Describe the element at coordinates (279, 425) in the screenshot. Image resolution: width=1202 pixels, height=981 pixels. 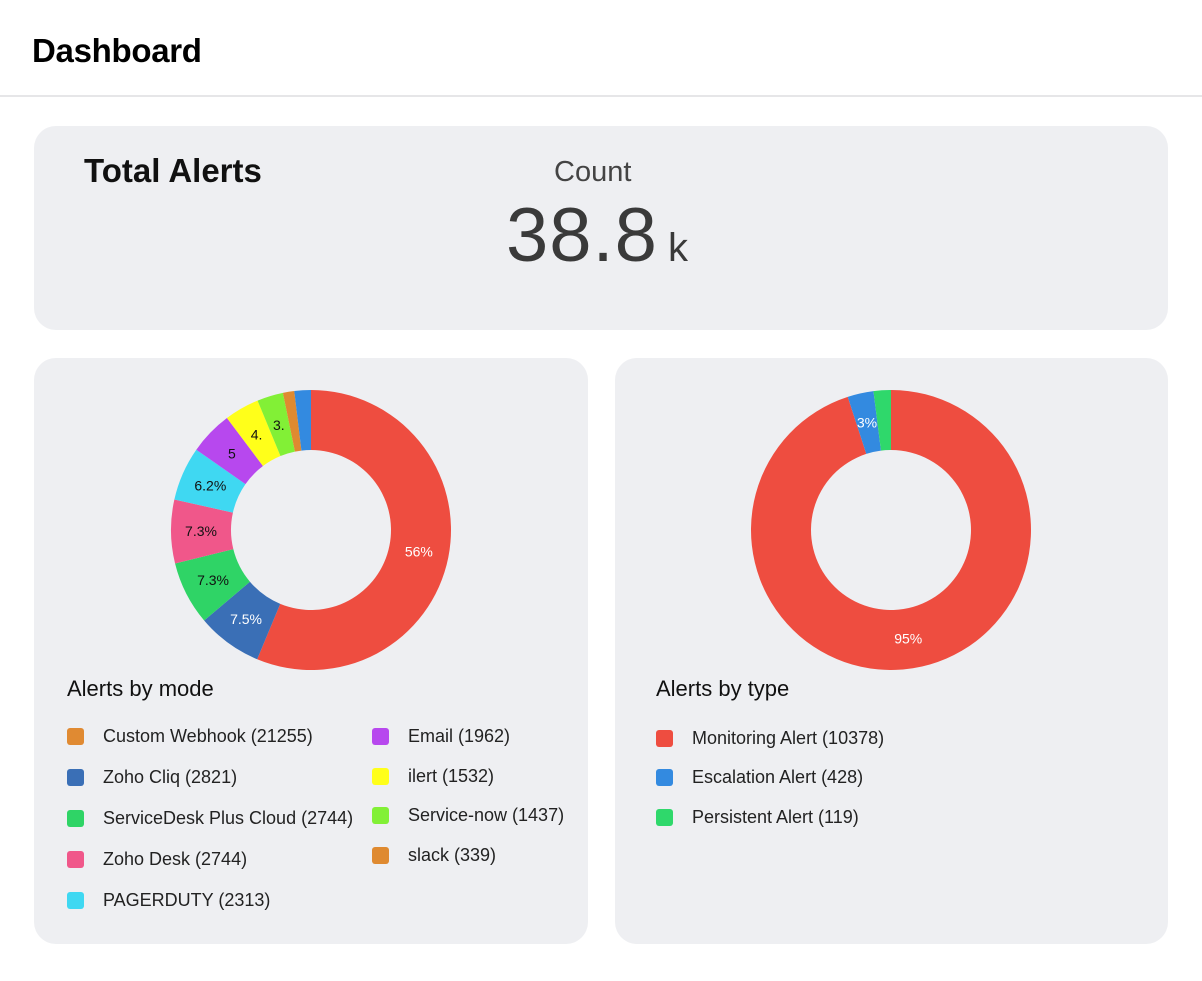
I see `donut-data-label: 3.` at that location.